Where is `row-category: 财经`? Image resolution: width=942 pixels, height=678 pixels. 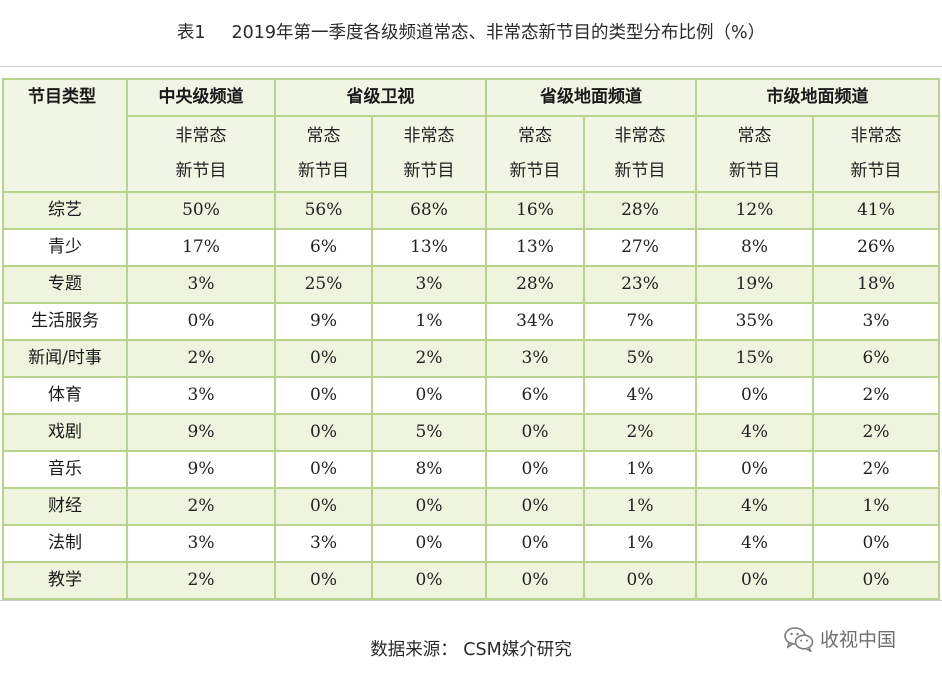
row-category: 财经 is located at coordinates (65, 506).